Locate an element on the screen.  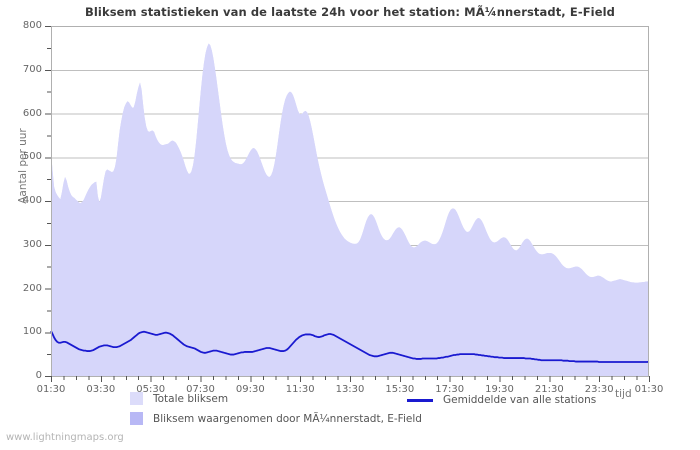
y-tick-label: 0 is located at coordinates (38, 375).